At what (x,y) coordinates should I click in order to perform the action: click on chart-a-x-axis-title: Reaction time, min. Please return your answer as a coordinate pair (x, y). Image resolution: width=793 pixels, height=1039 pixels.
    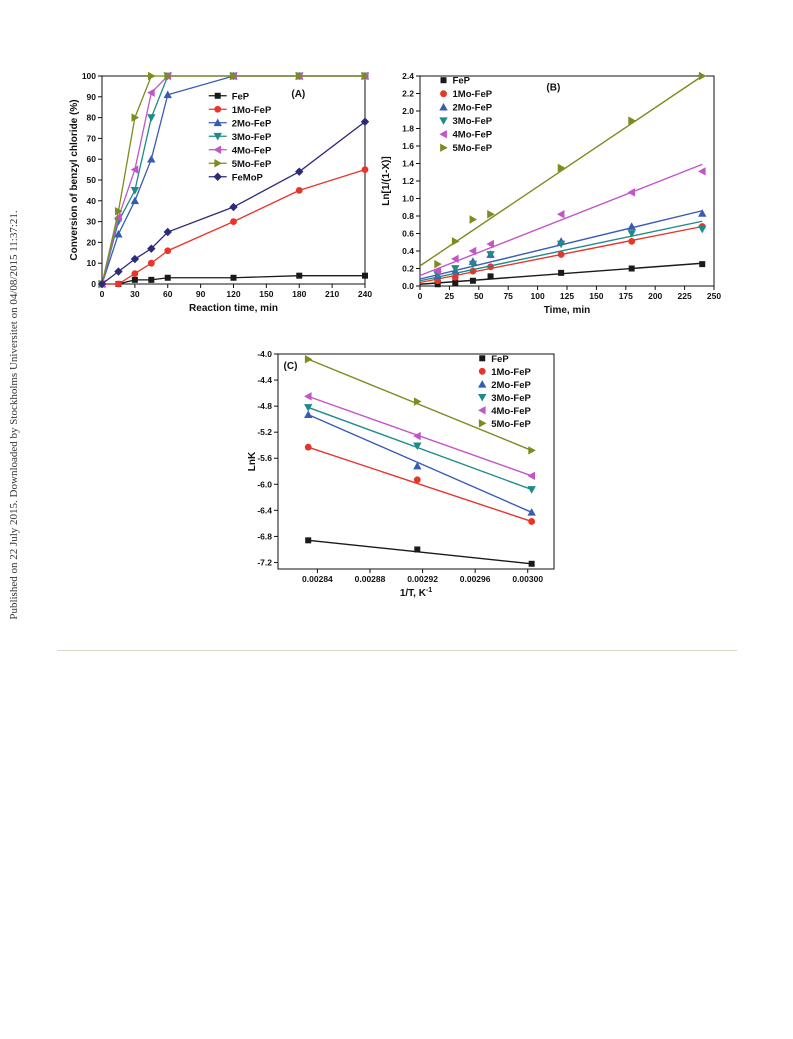
    Looking at the image, I should click on (233, 308).